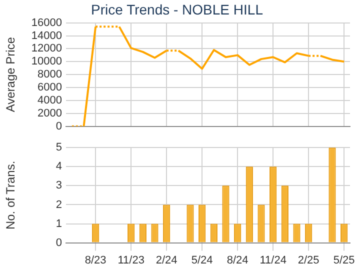 The height and width of the screenshot is (270, 360). What do you see at coordinates (273, 260) in the screenshot?
I see `x-tick-label: 11/24` at bounding box center [273, 260].